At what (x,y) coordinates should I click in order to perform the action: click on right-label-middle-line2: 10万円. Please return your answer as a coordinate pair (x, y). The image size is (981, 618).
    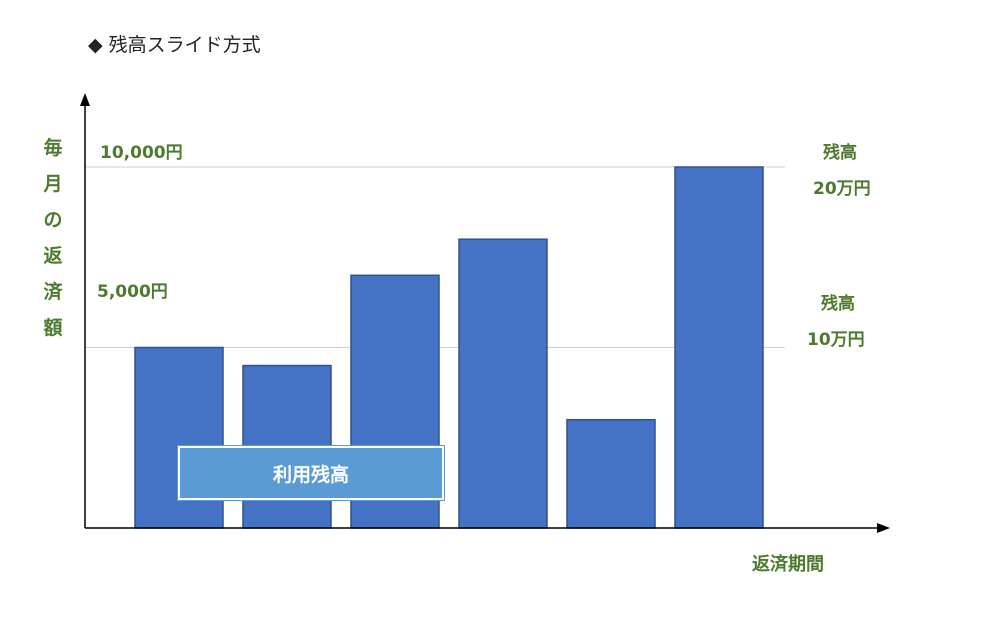
    Looking at the image, I should click on (836, 340).